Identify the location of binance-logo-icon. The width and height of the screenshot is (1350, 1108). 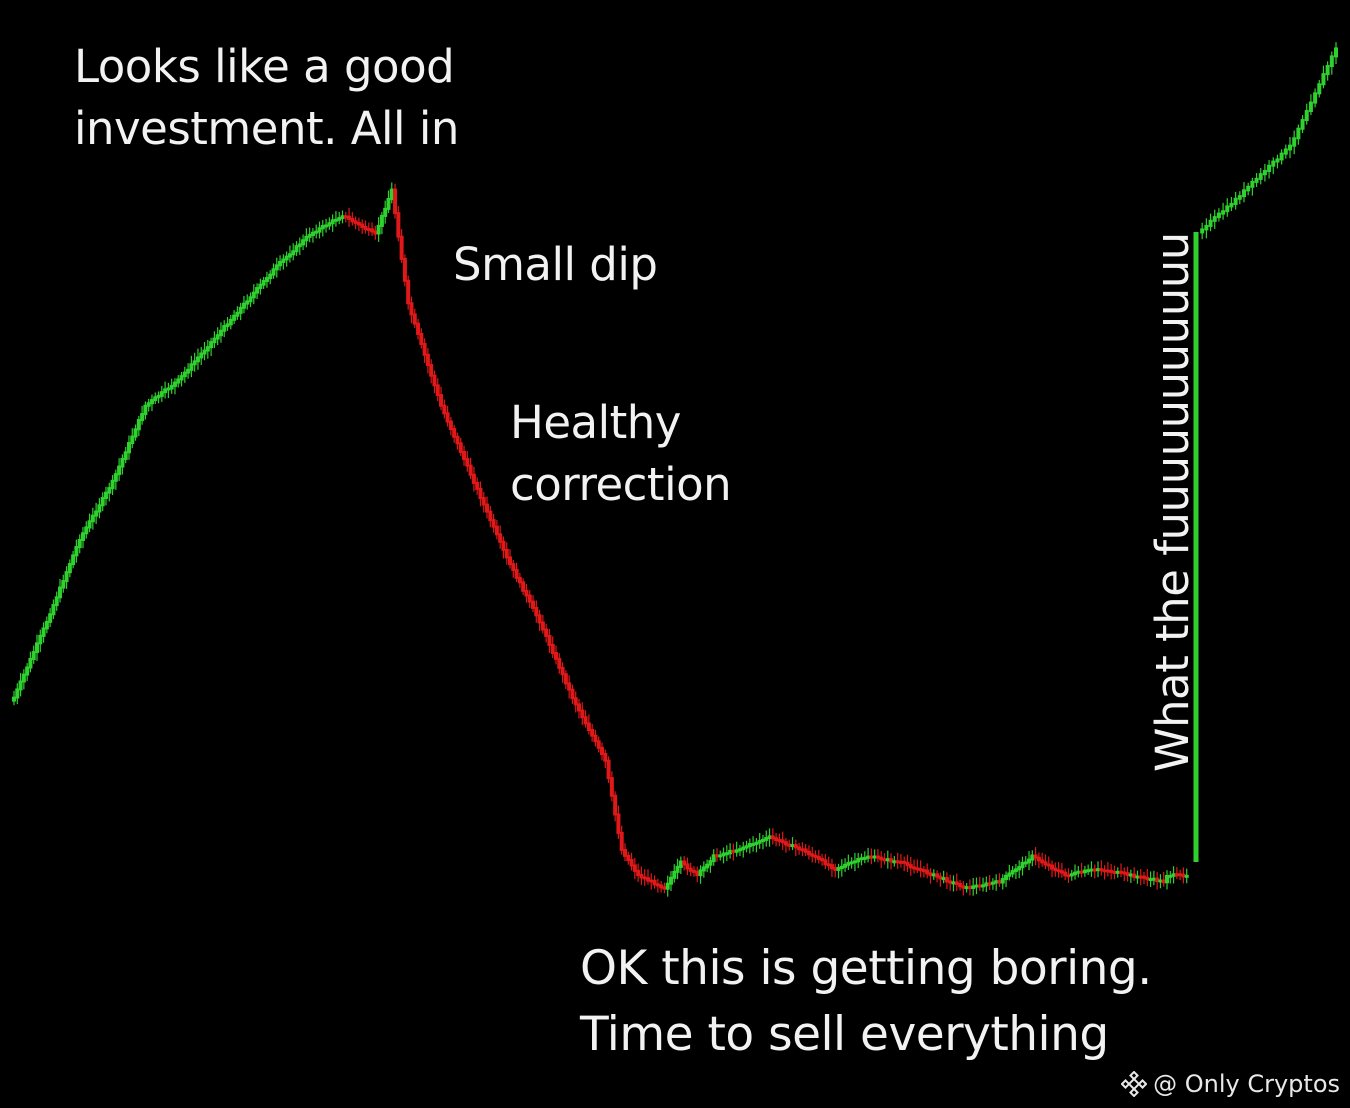
(1134, 1084).